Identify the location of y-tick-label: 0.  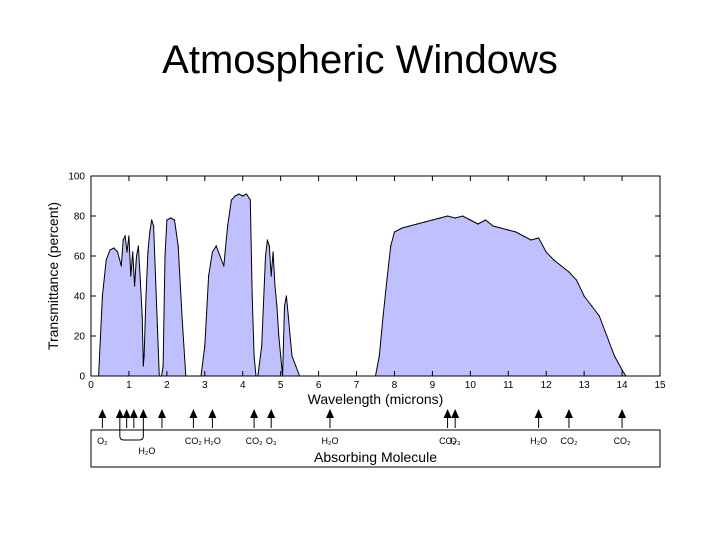
(82, 377).